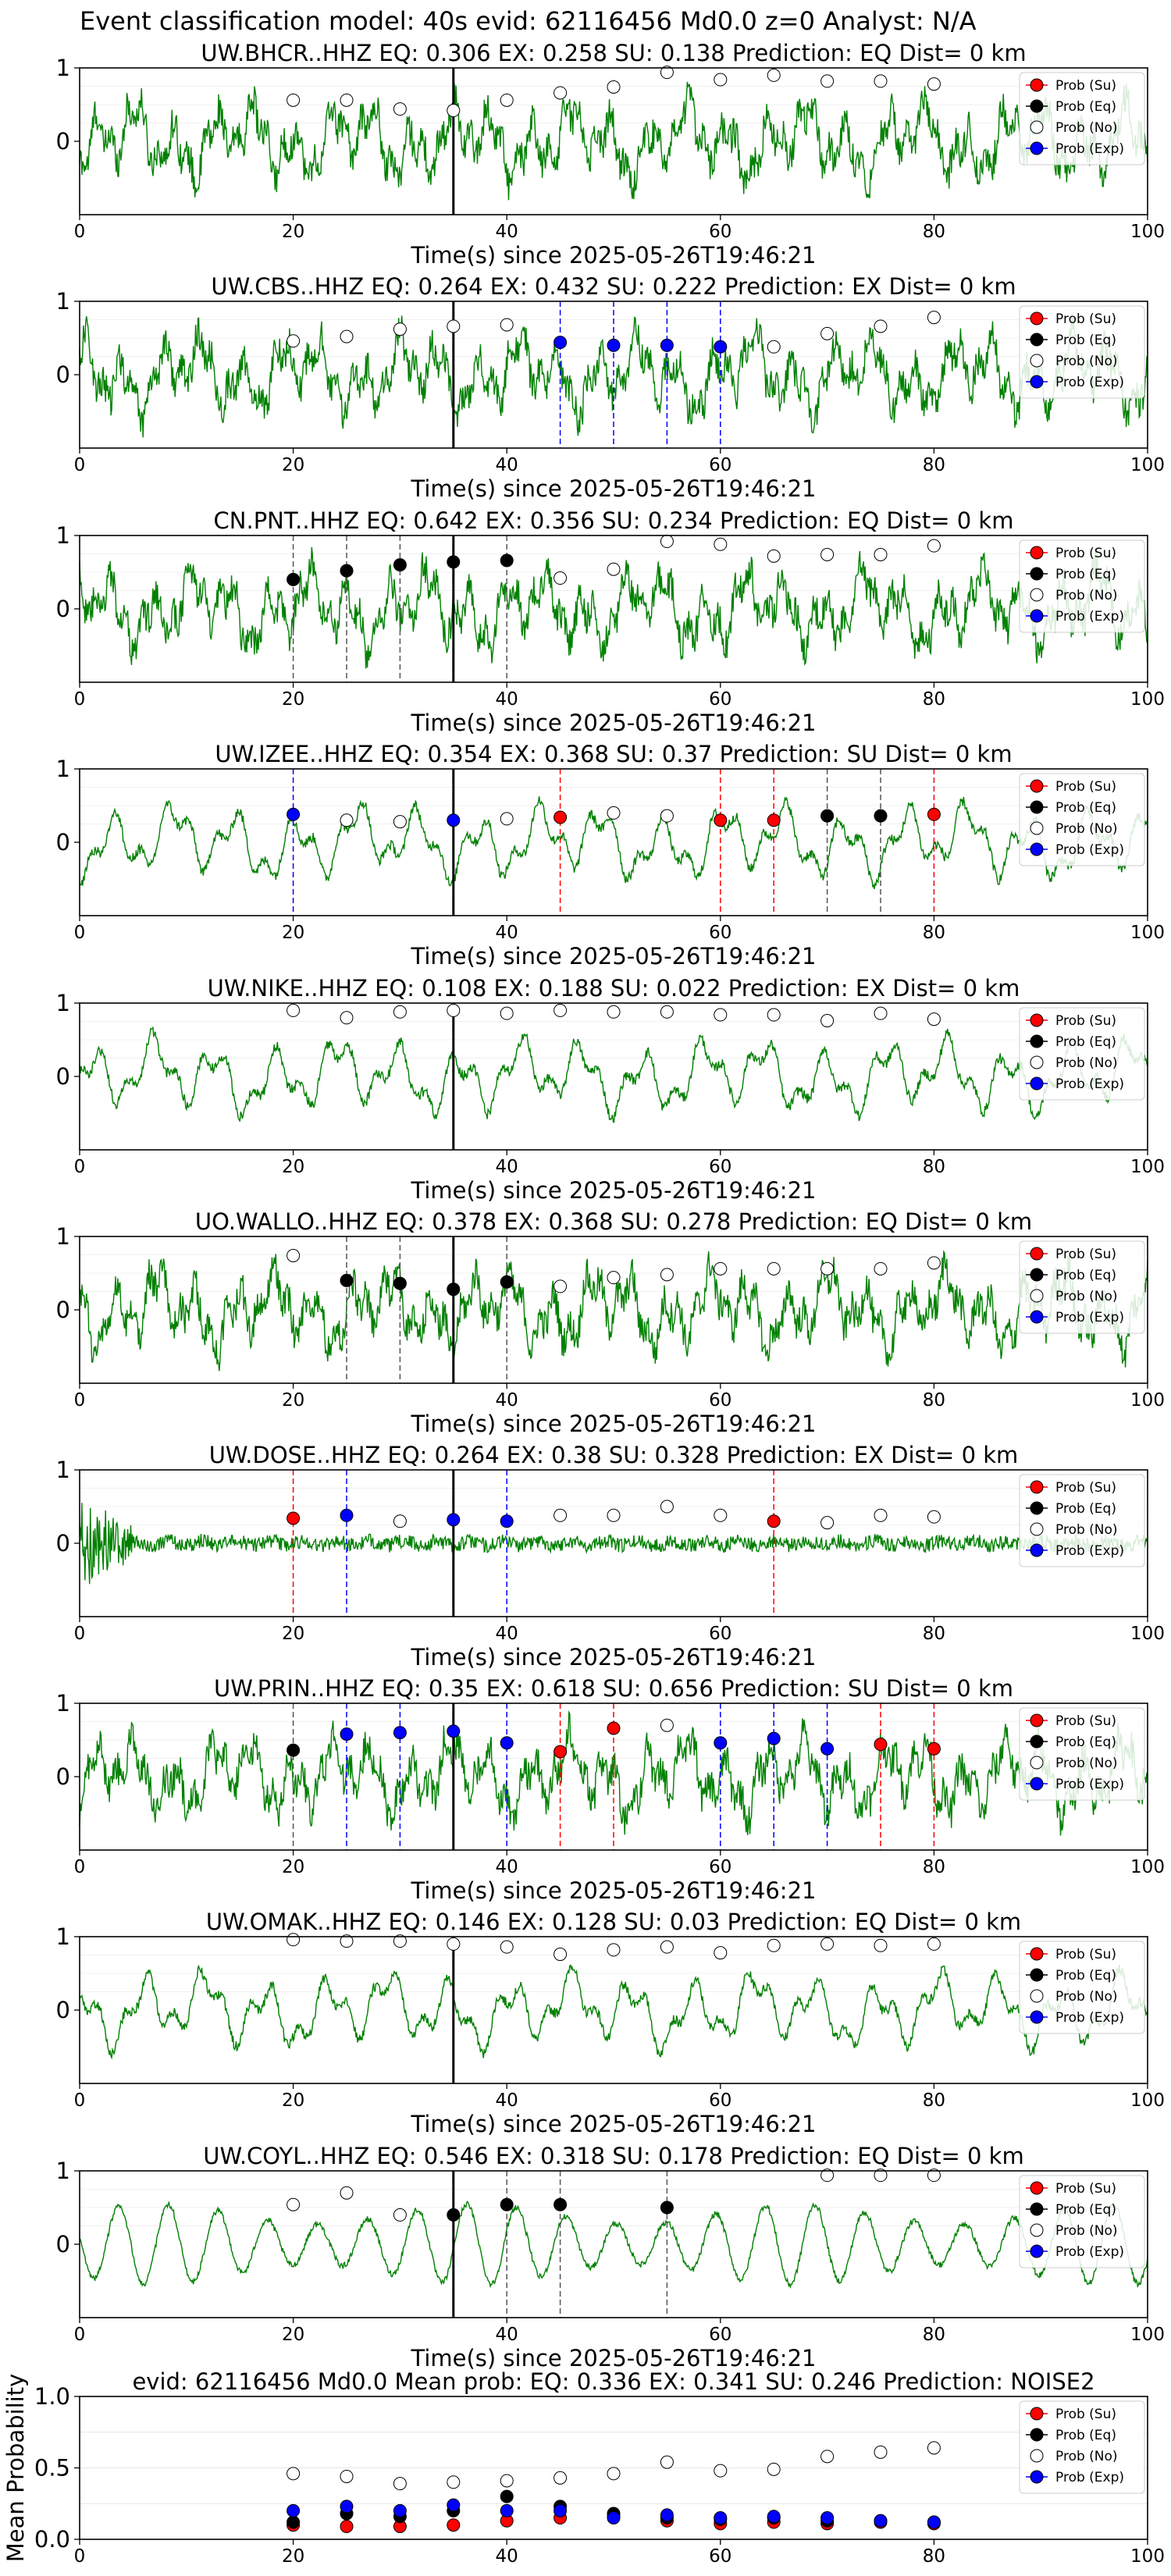 Image resolution: width=1171 pixels, height=2576 pixels. What do you see at coordinates (52, 2468) in the screenshot?
I see `y-tick-label: 0.5` at bounding box center [52, 2468].